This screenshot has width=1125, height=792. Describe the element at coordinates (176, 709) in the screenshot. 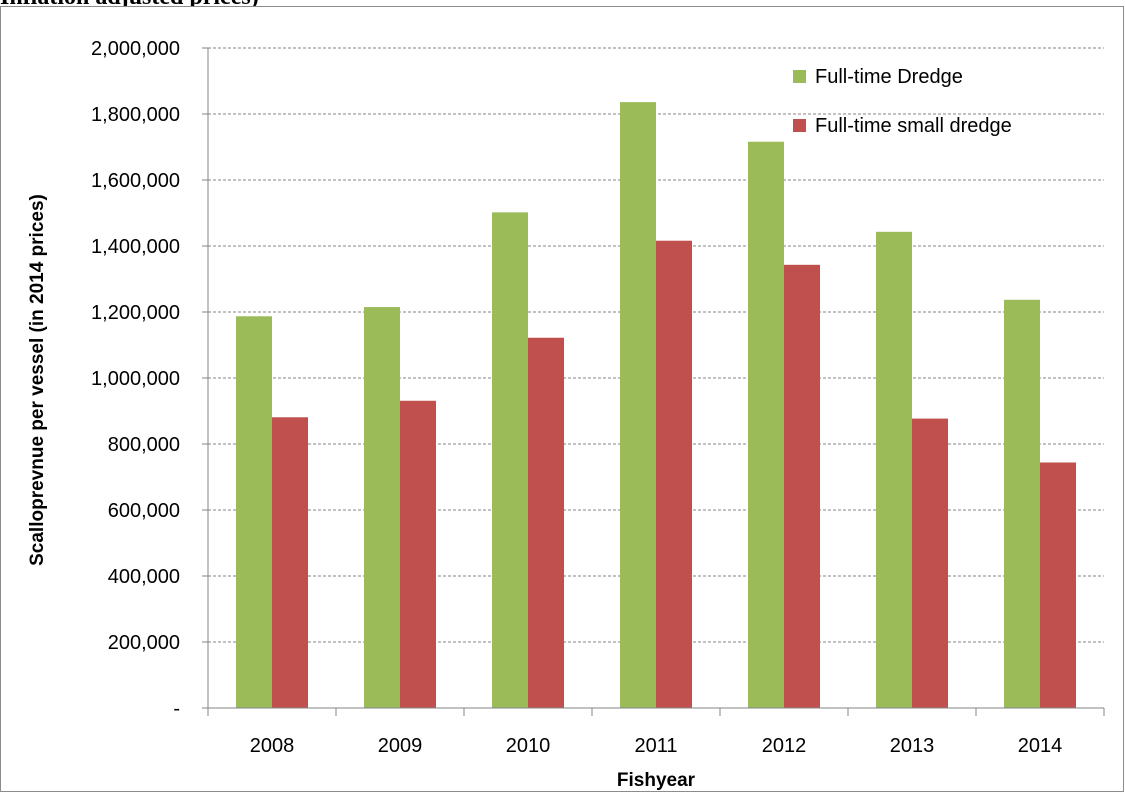

I see `y-tick-label: -` at that location.